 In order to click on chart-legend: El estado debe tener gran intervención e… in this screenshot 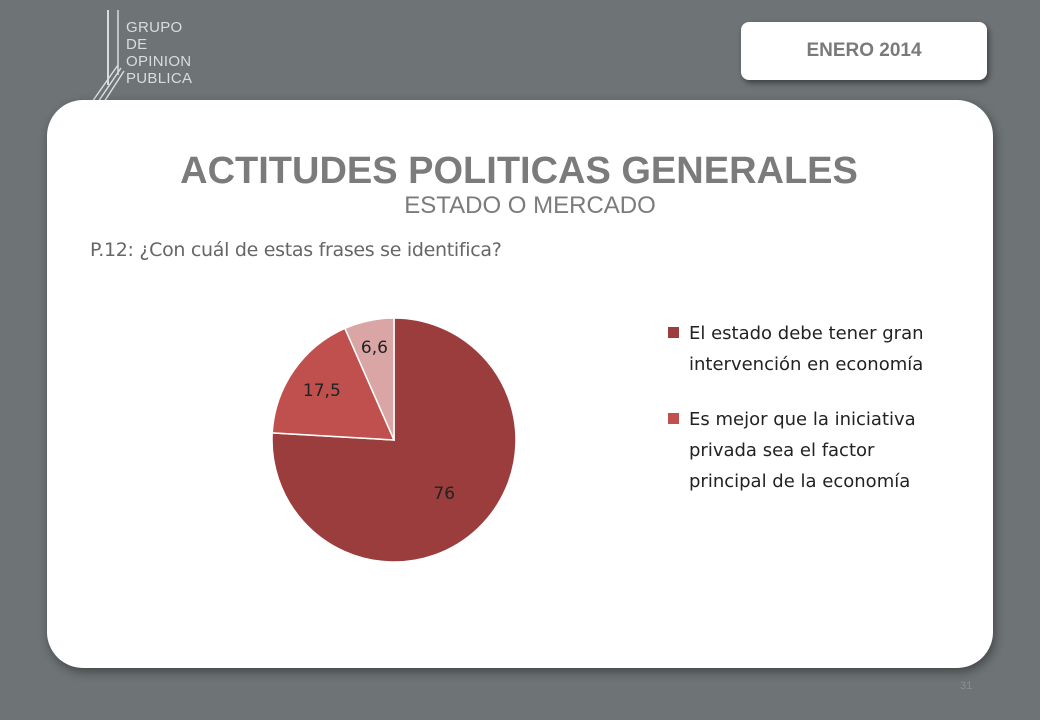, I will do `click(803, 419)`.